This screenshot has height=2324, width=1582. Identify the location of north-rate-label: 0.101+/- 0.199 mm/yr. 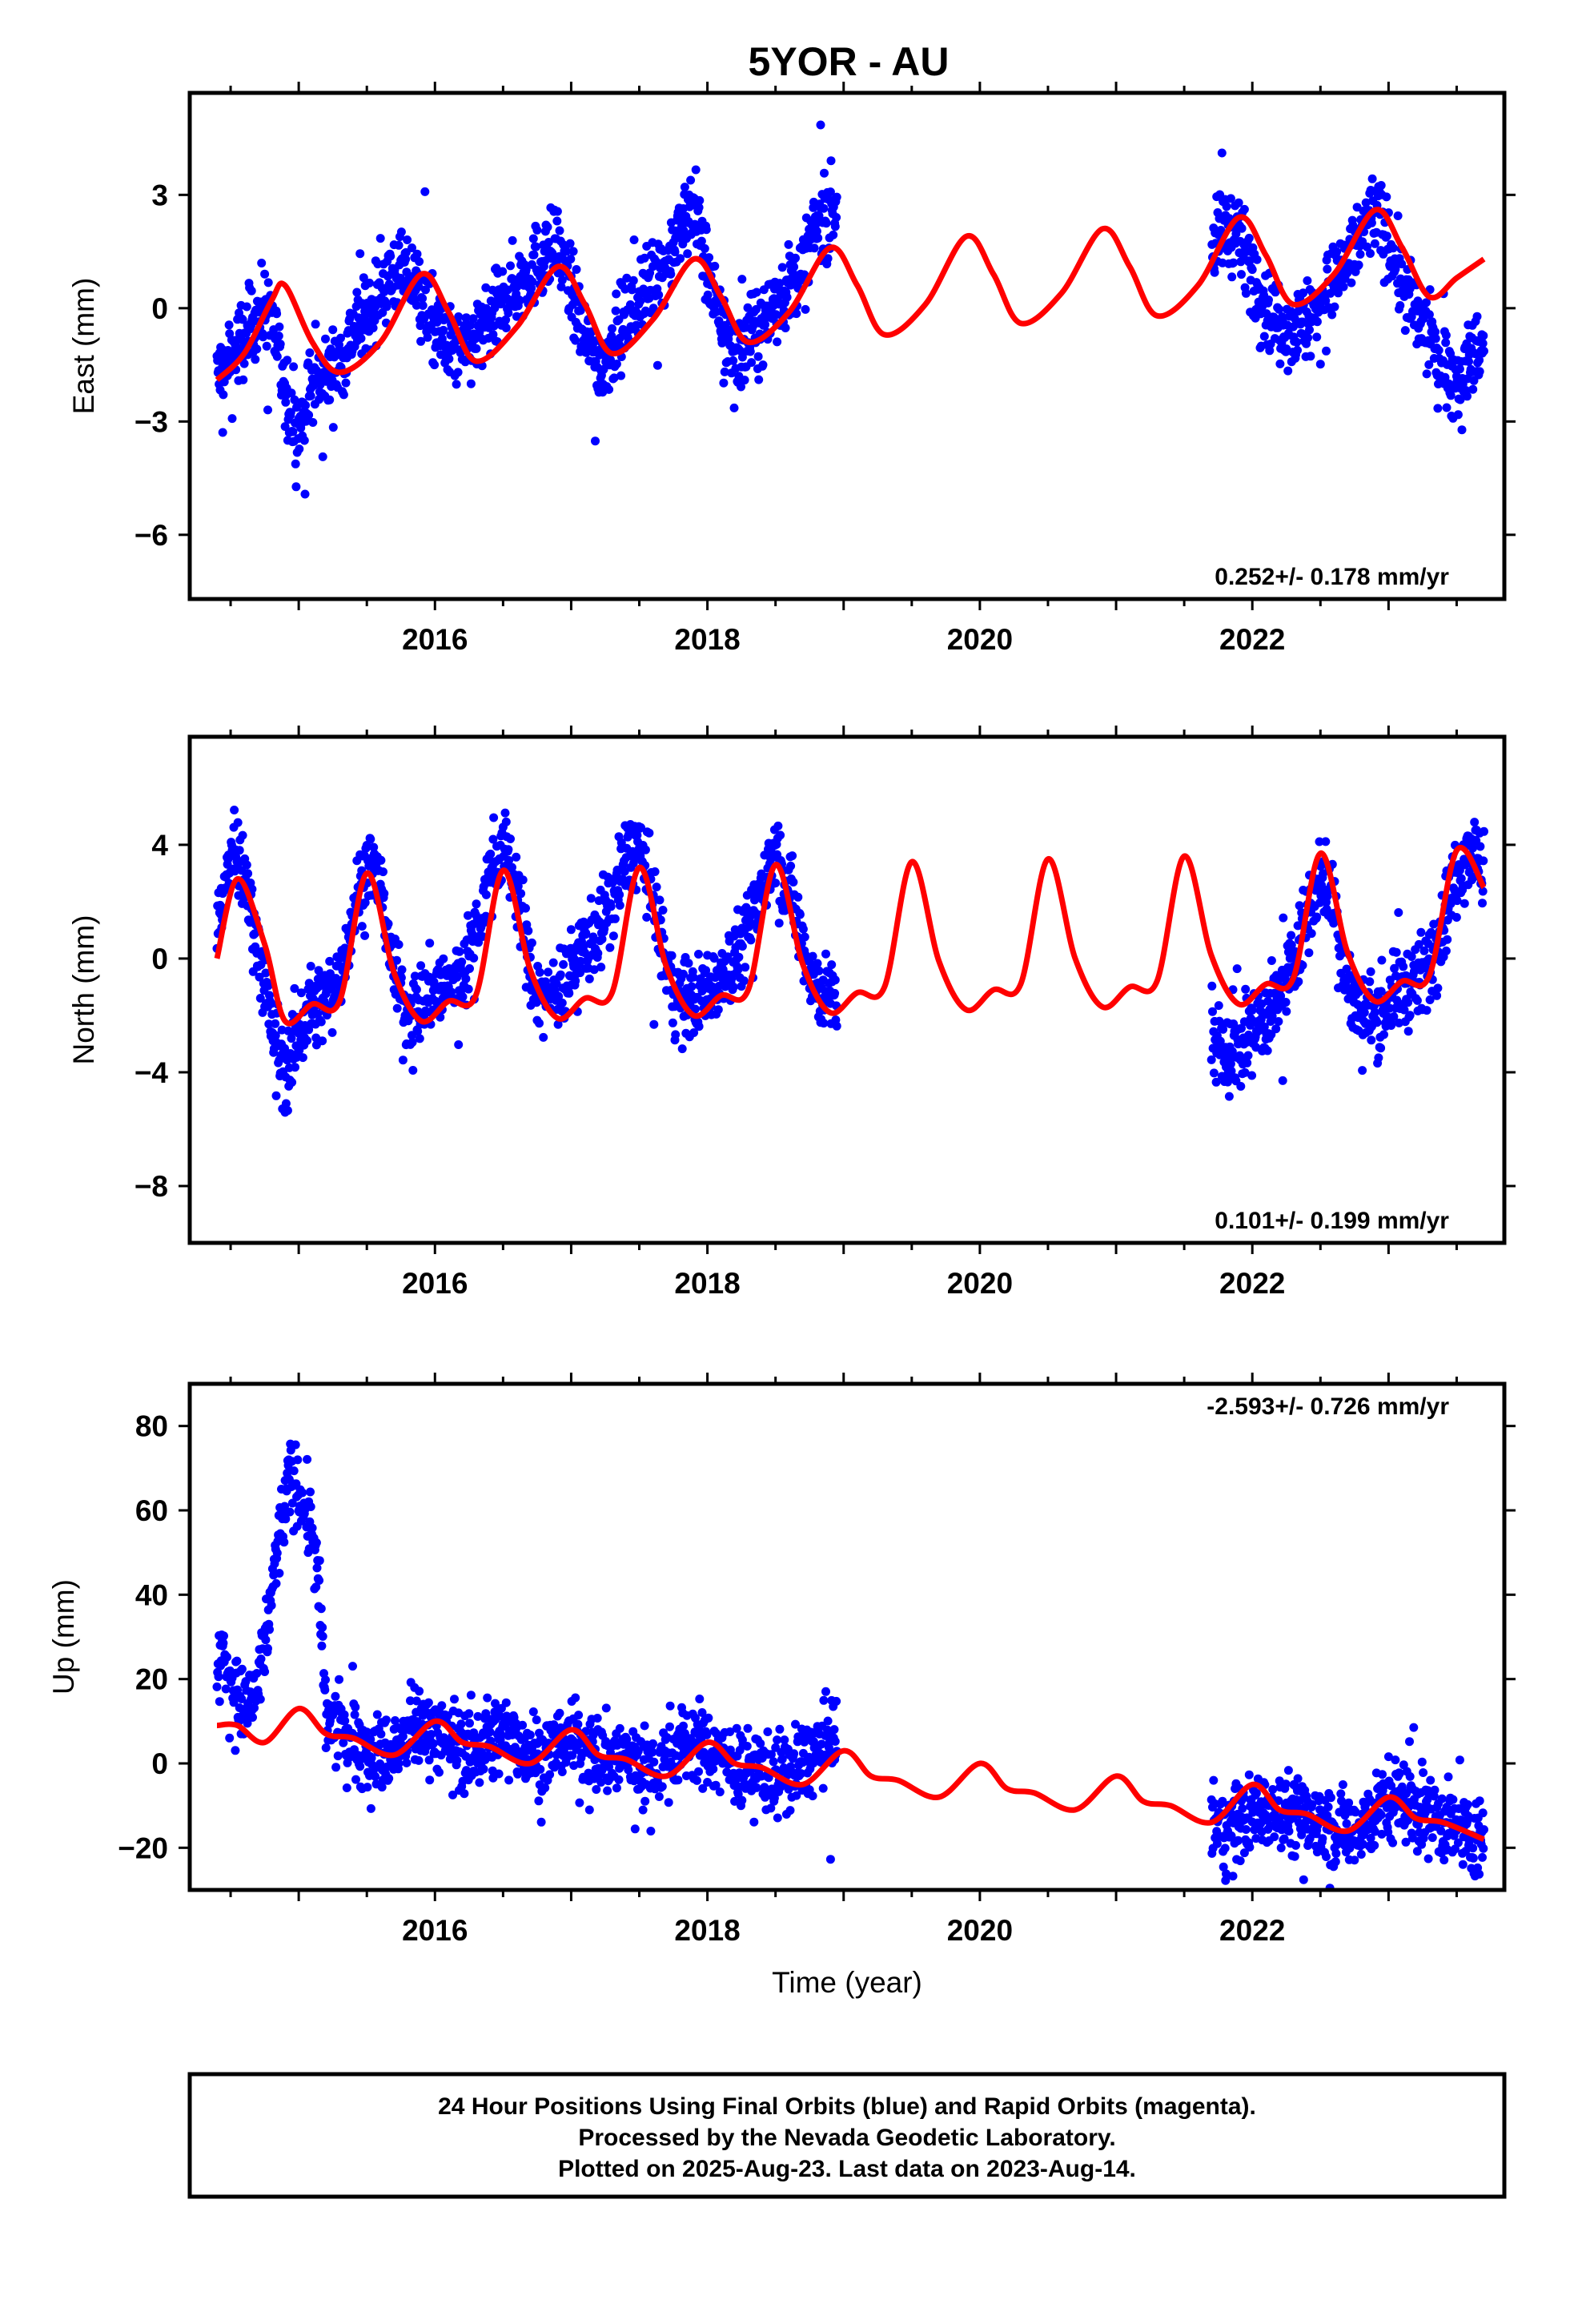
(1332, 1221).